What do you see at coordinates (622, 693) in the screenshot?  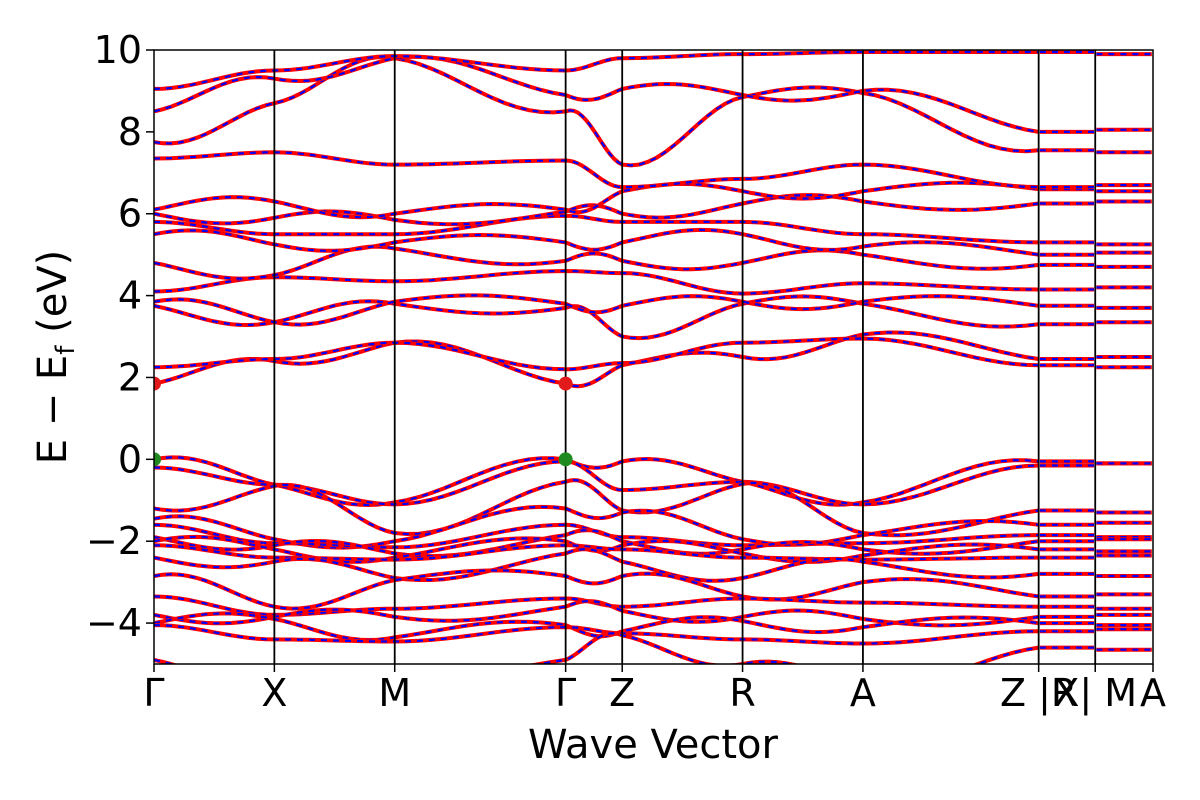 I see `x-tick-label: Z` at bounding box center [622, 693].